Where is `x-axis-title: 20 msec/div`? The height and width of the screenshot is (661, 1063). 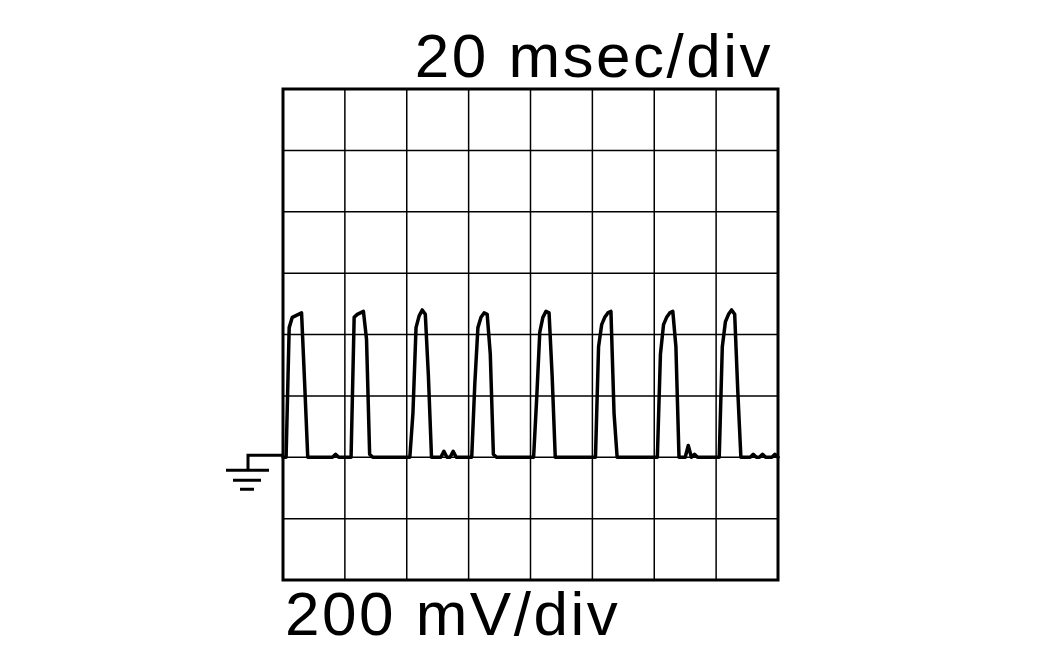
x-axis-title: 20 msec/div is located at coordinates (593, 55).